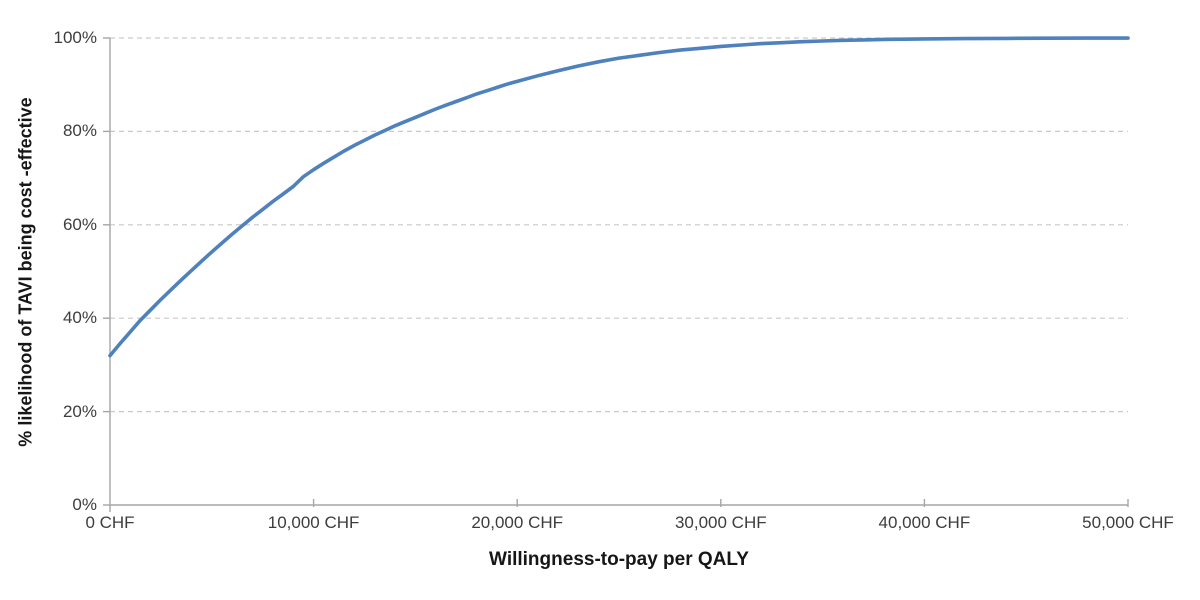 The width and height of the screenshot is (1200, 600). I want to click on x-tick-label: 30,000 CHF, so click(720, 522).